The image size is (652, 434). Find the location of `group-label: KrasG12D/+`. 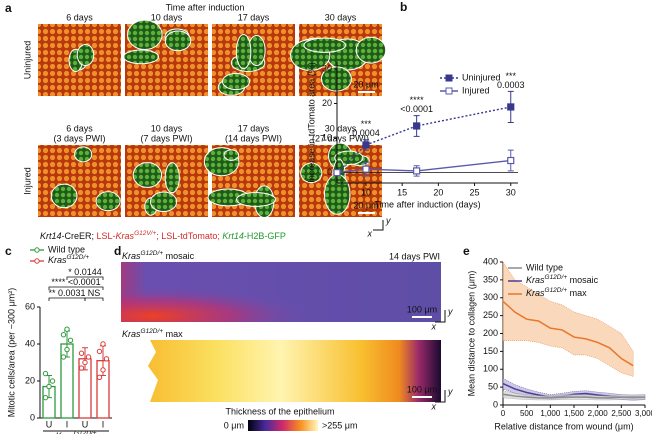

group-label: KrasG12D/+ is located at coordinates (75, 432).